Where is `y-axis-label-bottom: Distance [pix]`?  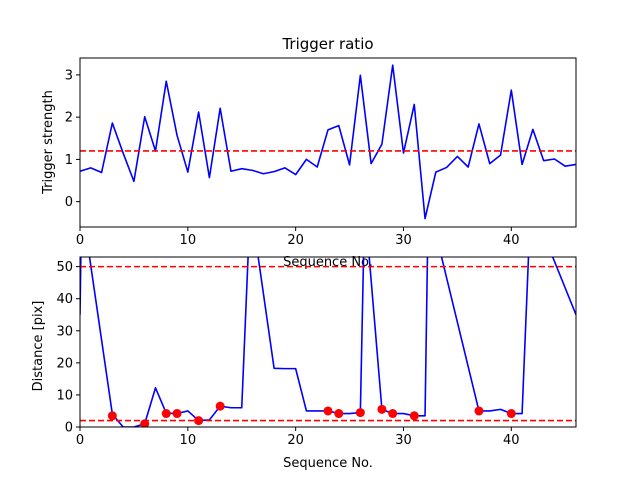 y-axis-label-bottom: Distance [pix] is located at coordinates (38, 346).